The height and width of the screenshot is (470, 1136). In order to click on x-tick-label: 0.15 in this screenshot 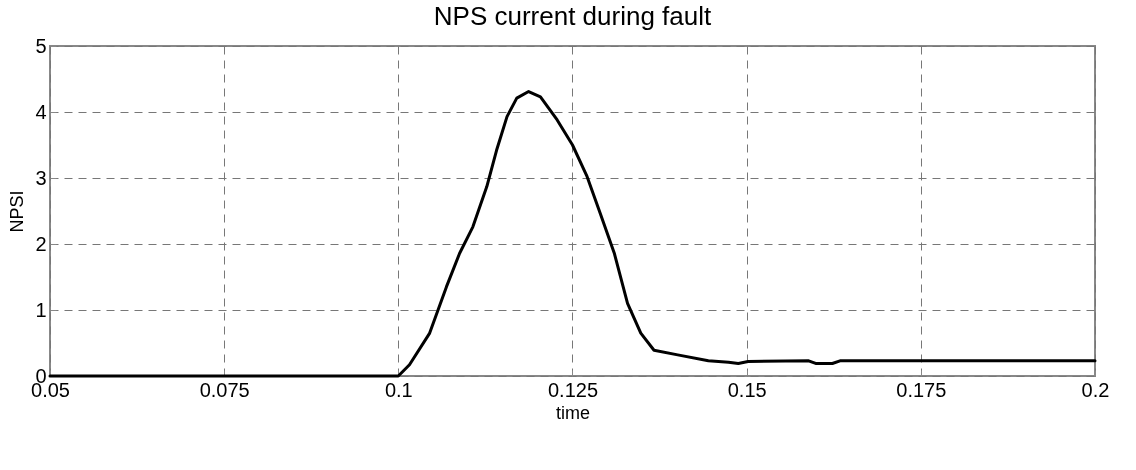, I will do `click(747, 389)`.